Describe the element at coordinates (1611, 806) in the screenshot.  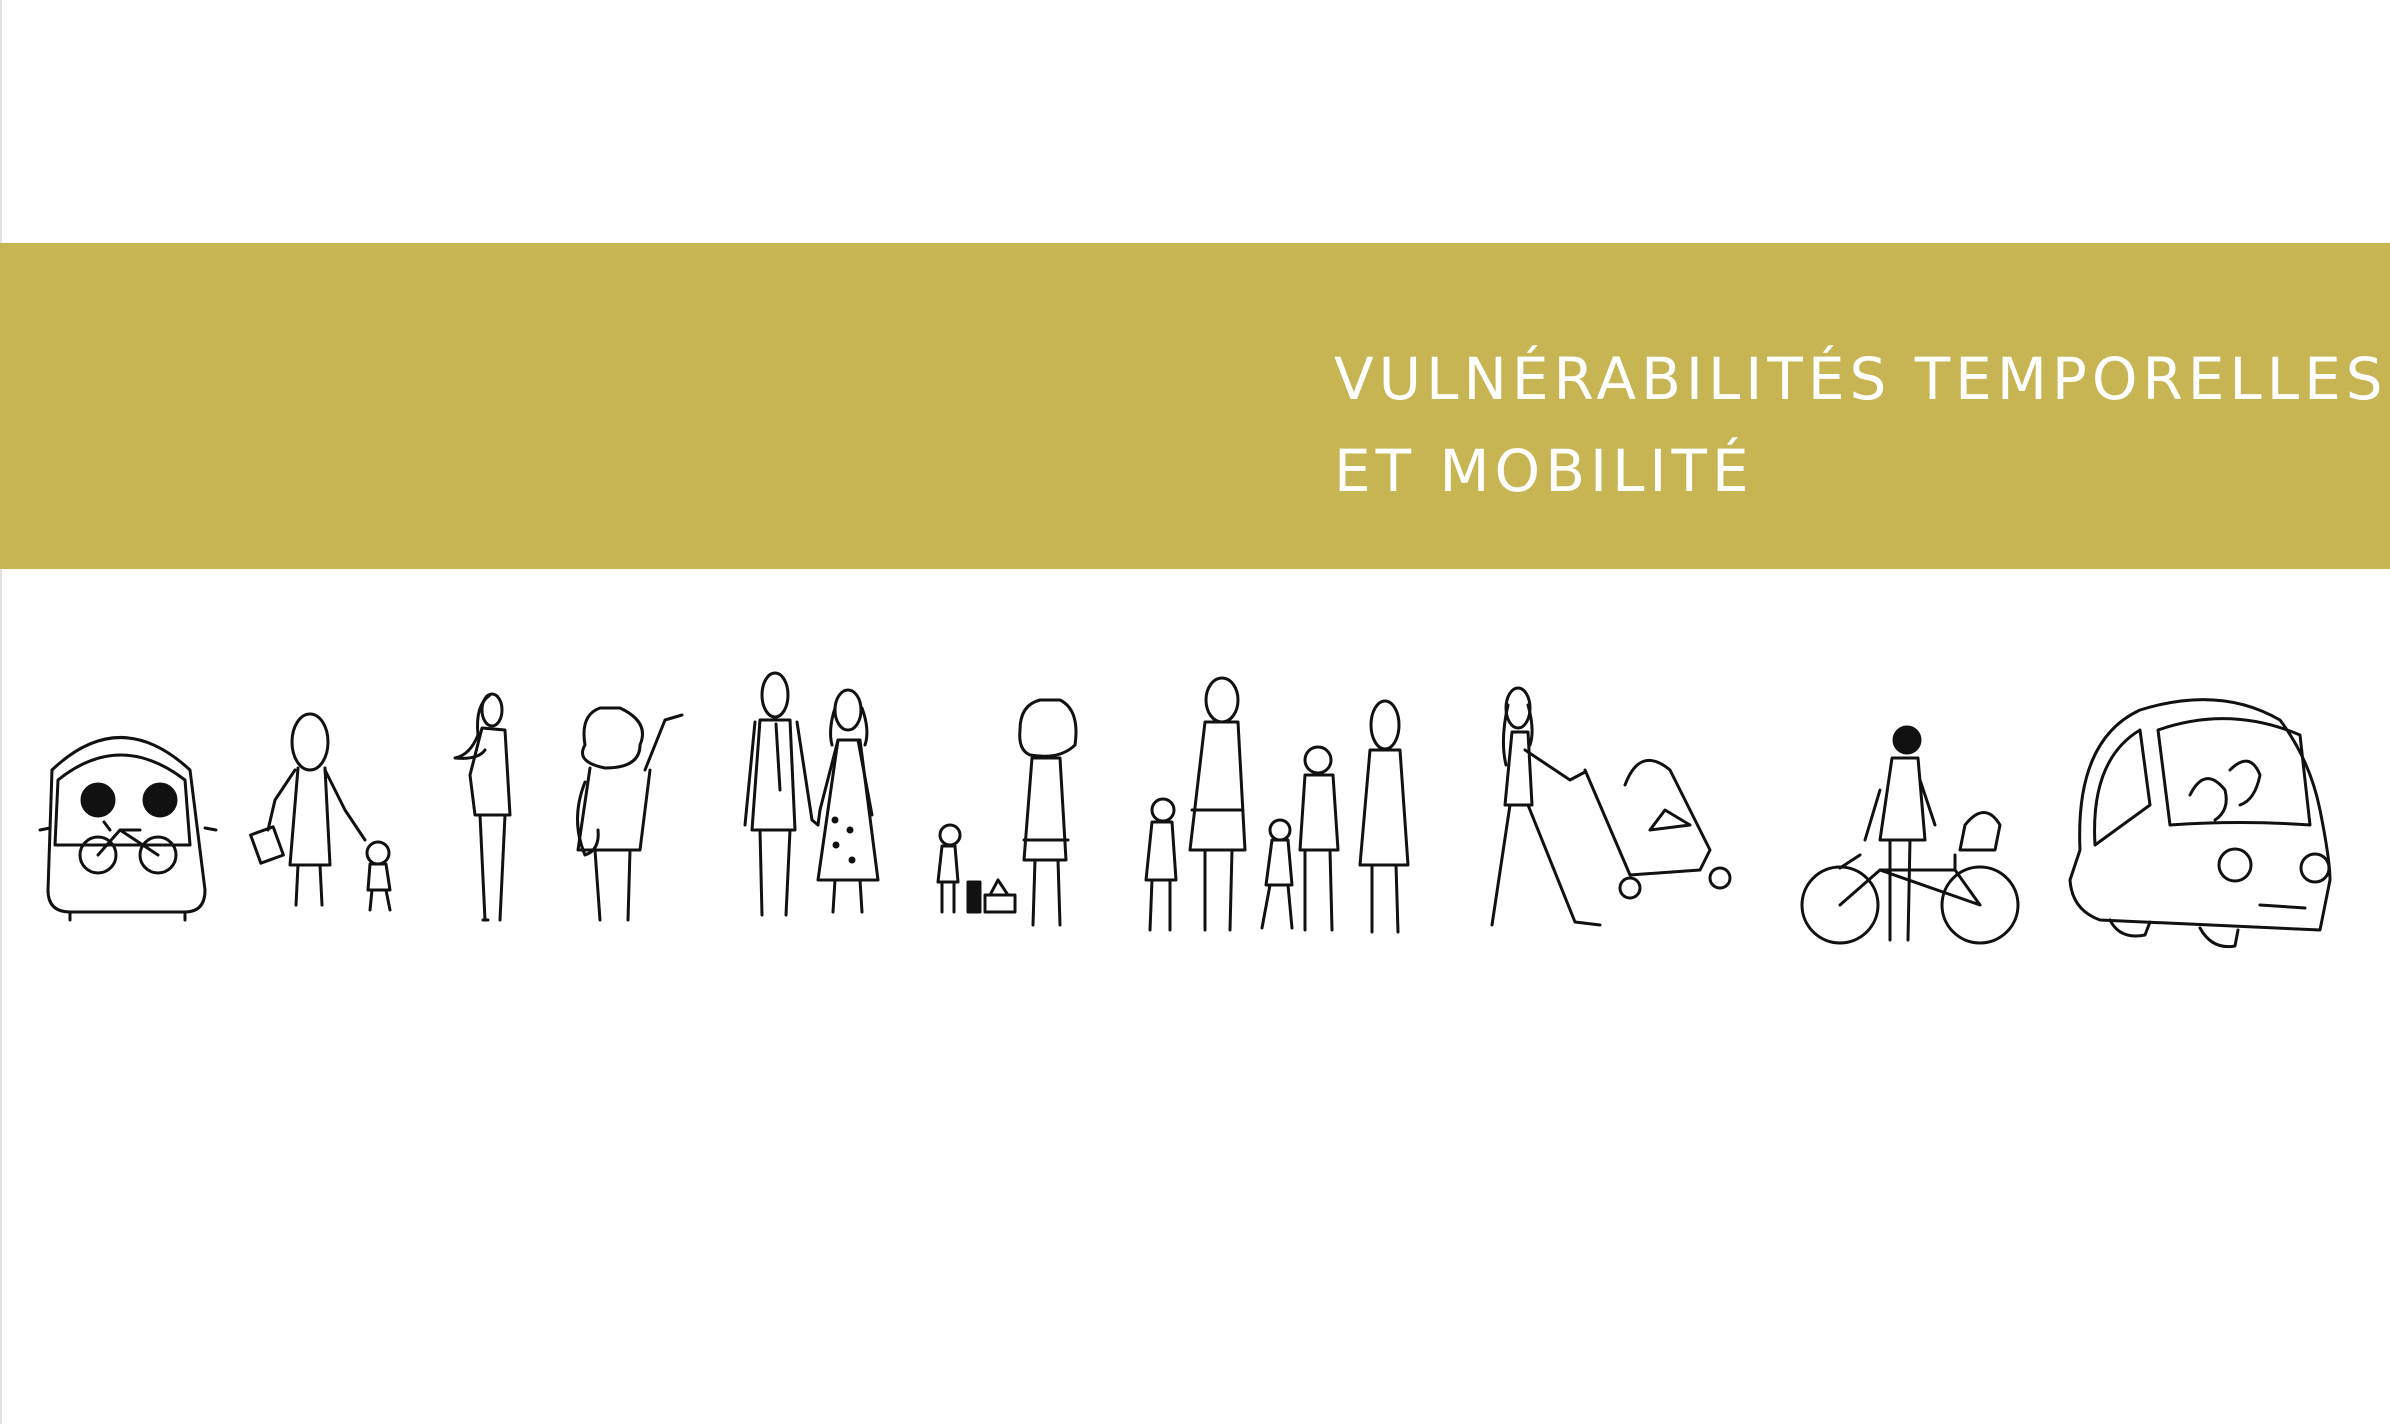
I see `woman-pushing-stroller-icon` at that location.